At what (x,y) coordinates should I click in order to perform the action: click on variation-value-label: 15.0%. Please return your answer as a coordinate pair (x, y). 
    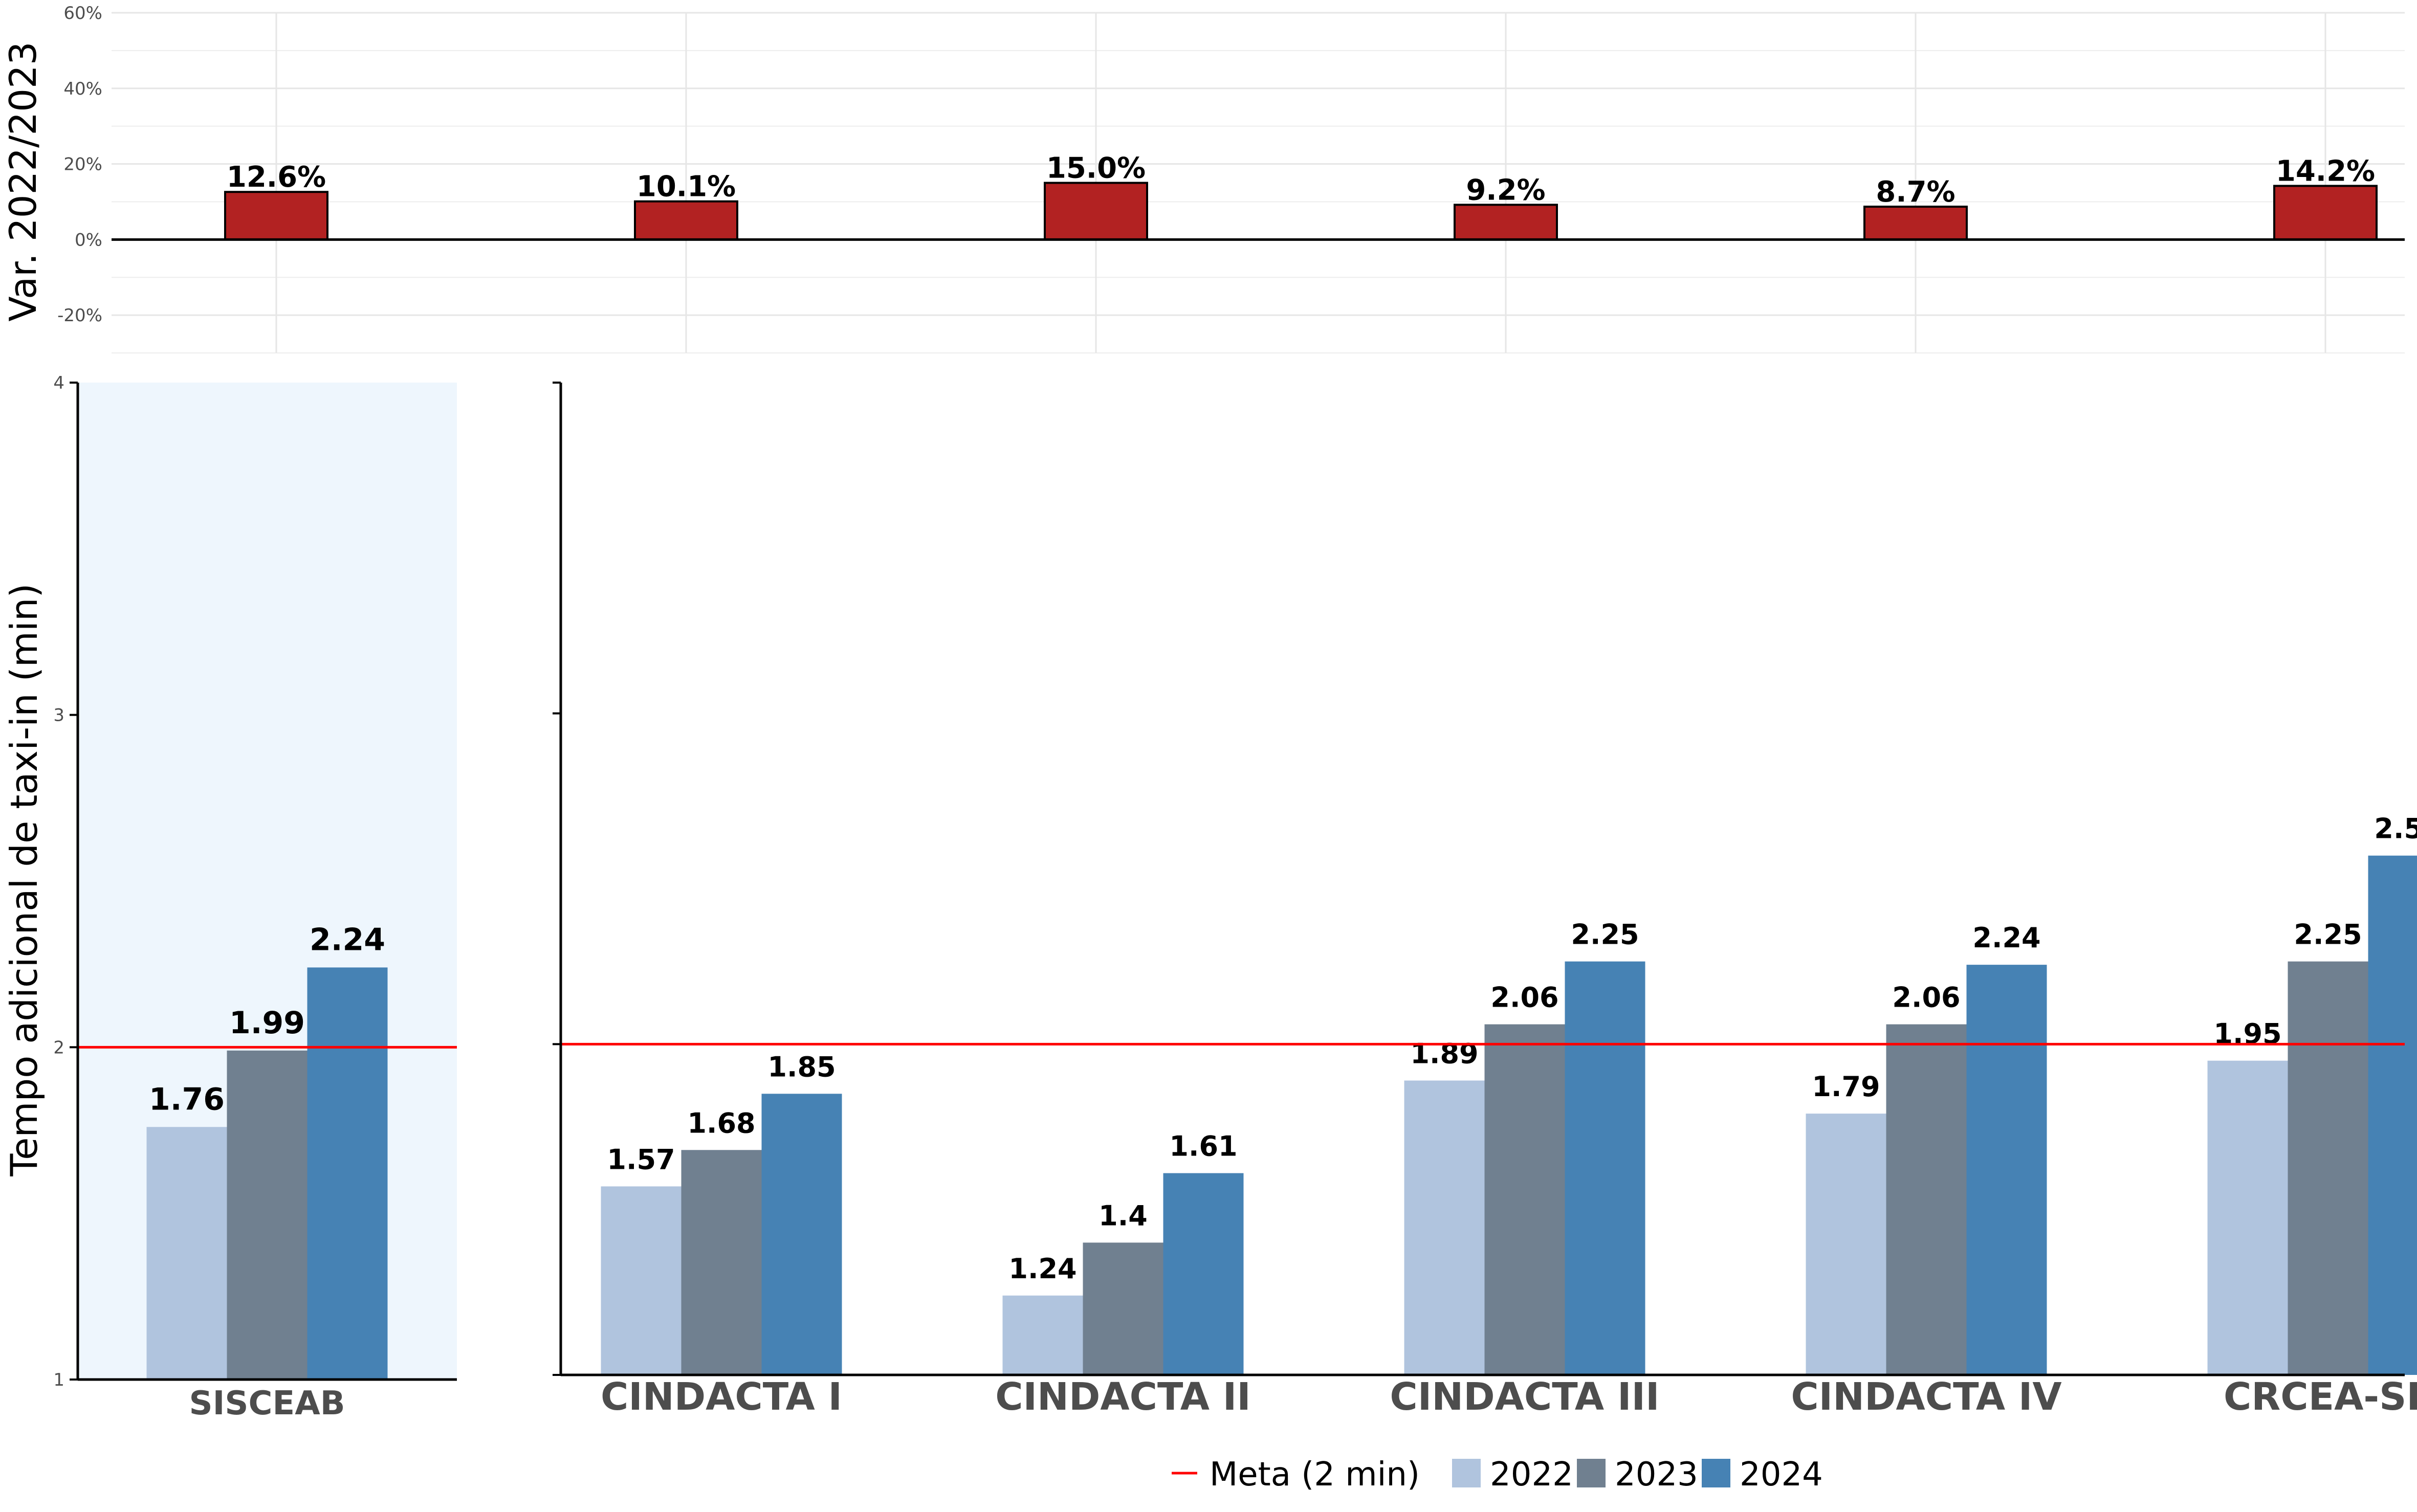
    Looking at the image, I should click on (1096, 168).